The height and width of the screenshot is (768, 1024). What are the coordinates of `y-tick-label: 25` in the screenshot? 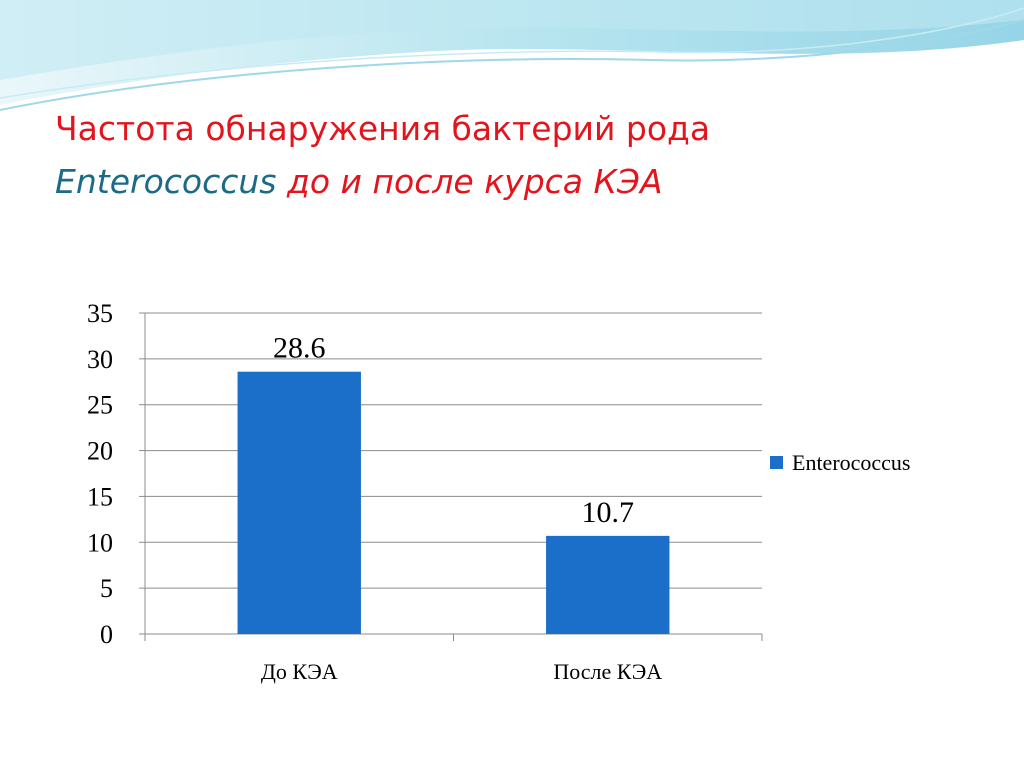 It's located at (100, 405).